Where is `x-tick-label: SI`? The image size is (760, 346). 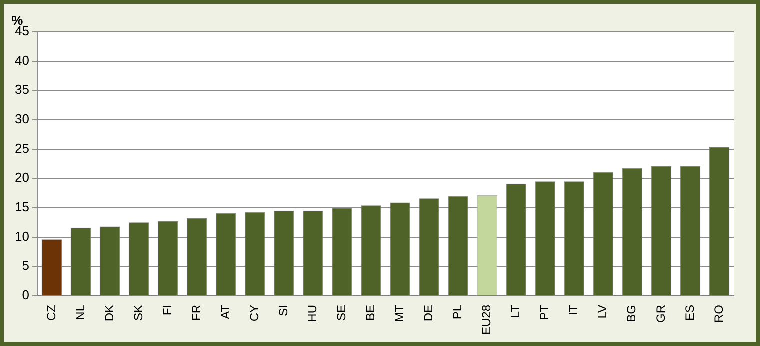 x-tick-label: SI is located at coordinates (283, 310).